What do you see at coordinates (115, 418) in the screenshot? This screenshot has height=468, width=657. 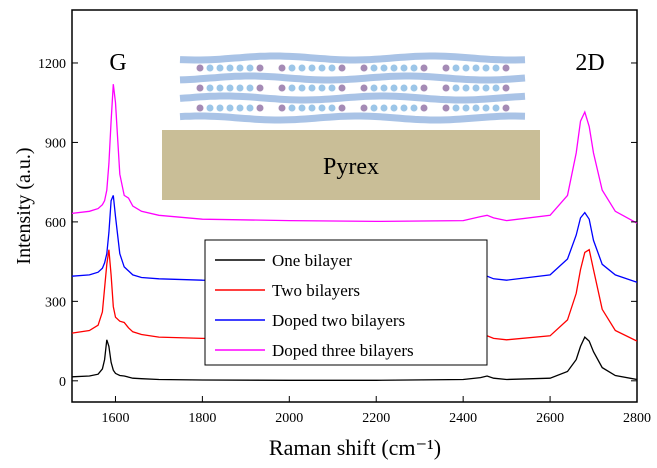 I see `x-tick-label: 1600` at bounding box center [115, 418].